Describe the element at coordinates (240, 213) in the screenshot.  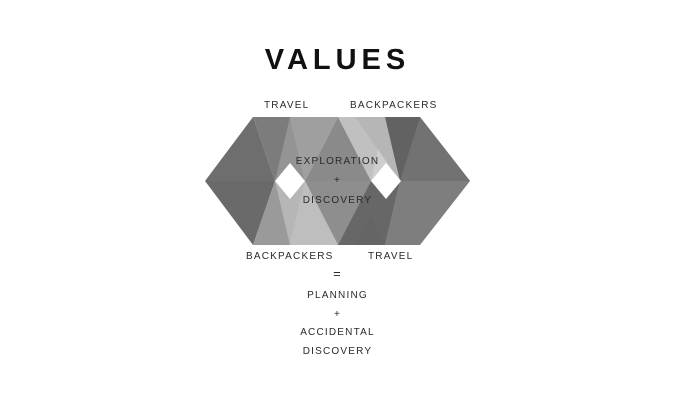
I see `left-hex-bottom-left` at that location.